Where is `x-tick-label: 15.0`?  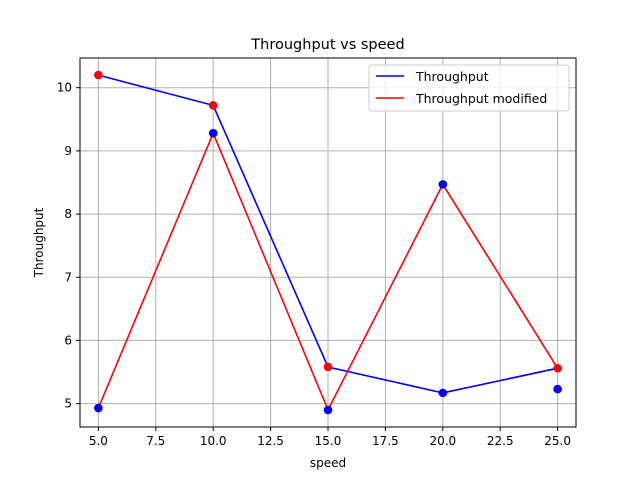
x-tick-label: 15.0 is located at coordinates (328, 441).